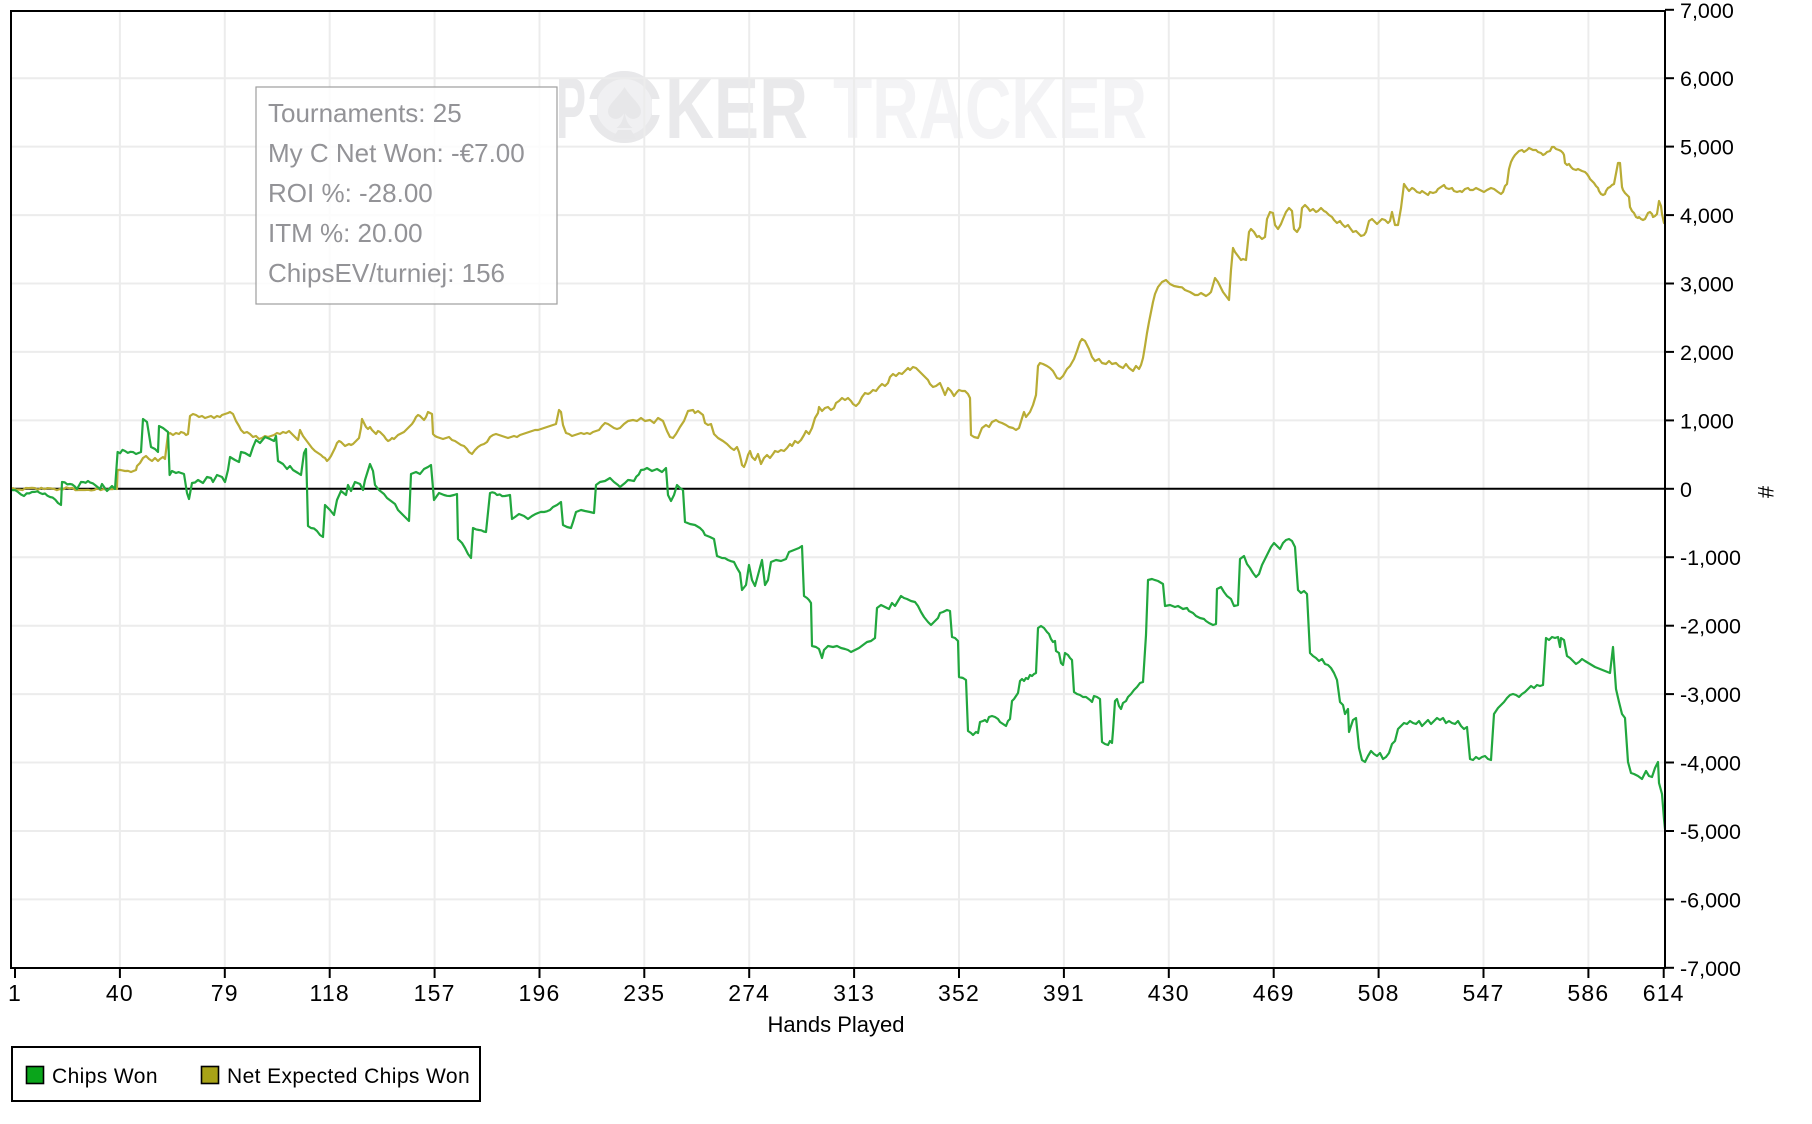  Describe the element at coordinates (120, 993) in the screenshot. I see `svg-text: 40` at that location.